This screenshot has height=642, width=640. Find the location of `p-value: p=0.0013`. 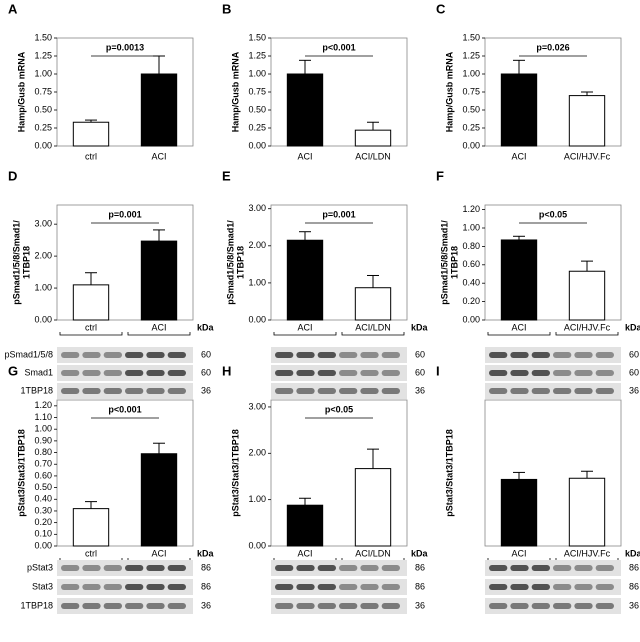

p-value: p=0.0013 is located at coordinates (125, 47).